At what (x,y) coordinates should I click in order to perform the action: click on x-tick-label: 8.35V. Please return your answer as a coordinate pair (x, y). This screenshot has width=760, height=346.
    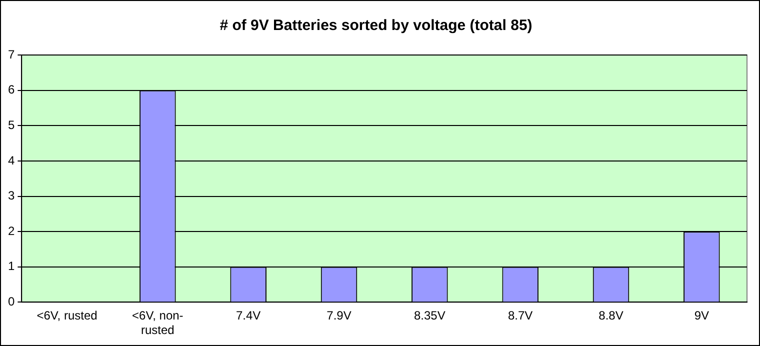
    Looking at the image, I should click on (430, 315).